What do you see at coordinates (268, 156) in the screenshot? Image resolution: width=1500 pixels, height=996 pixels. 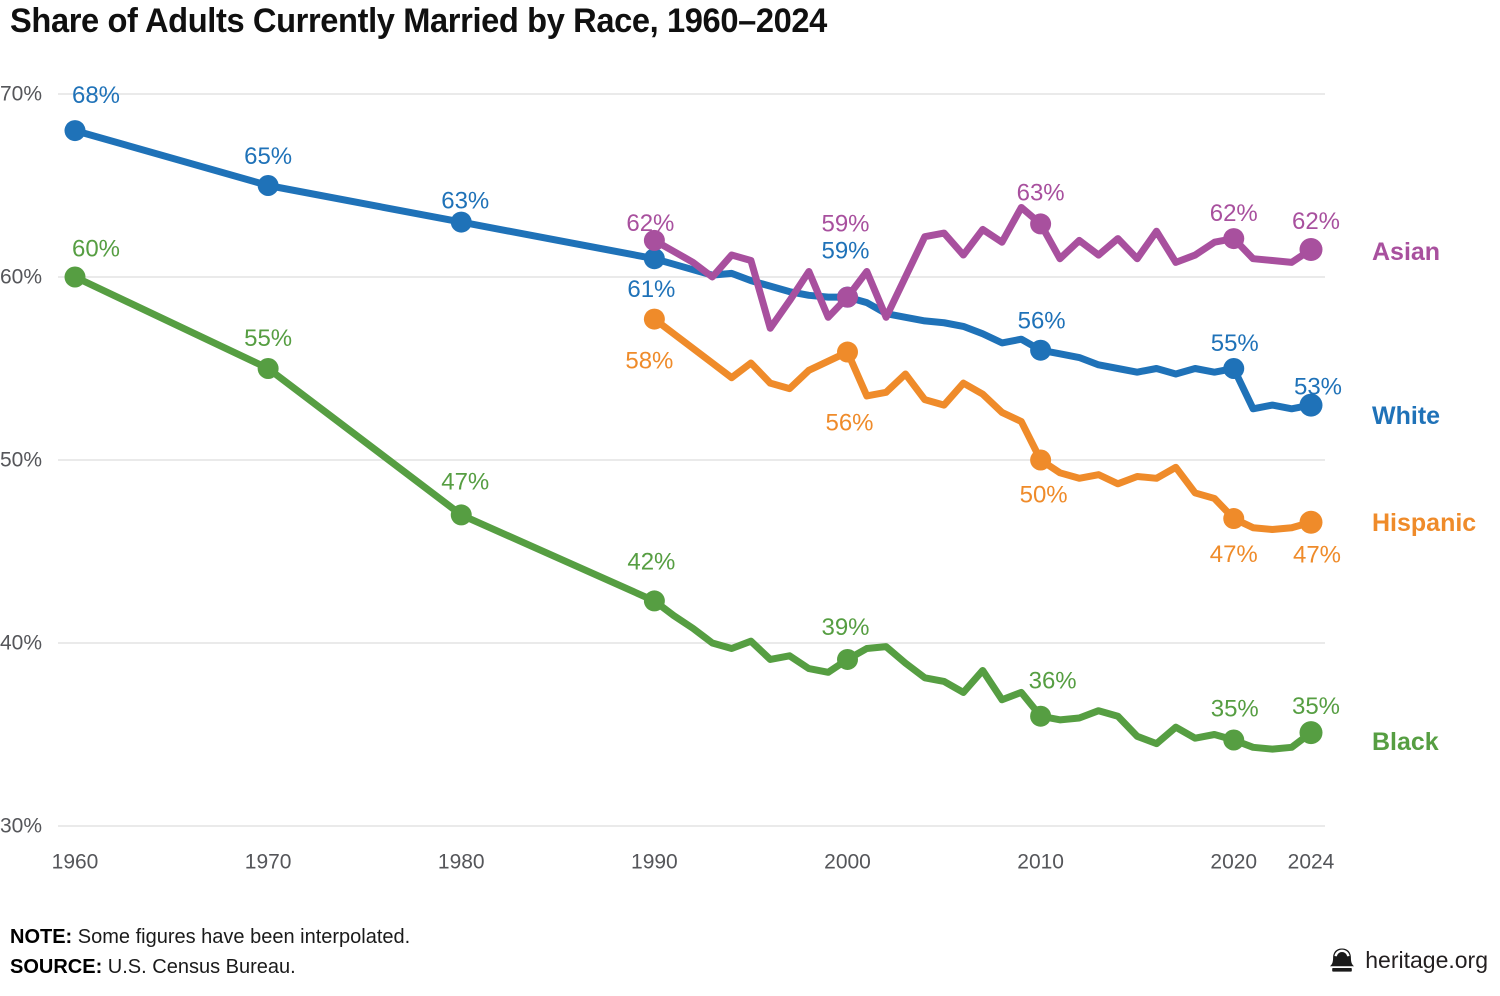 I see `data-label-white-1970: 65%` at bounding box center [268, 156].